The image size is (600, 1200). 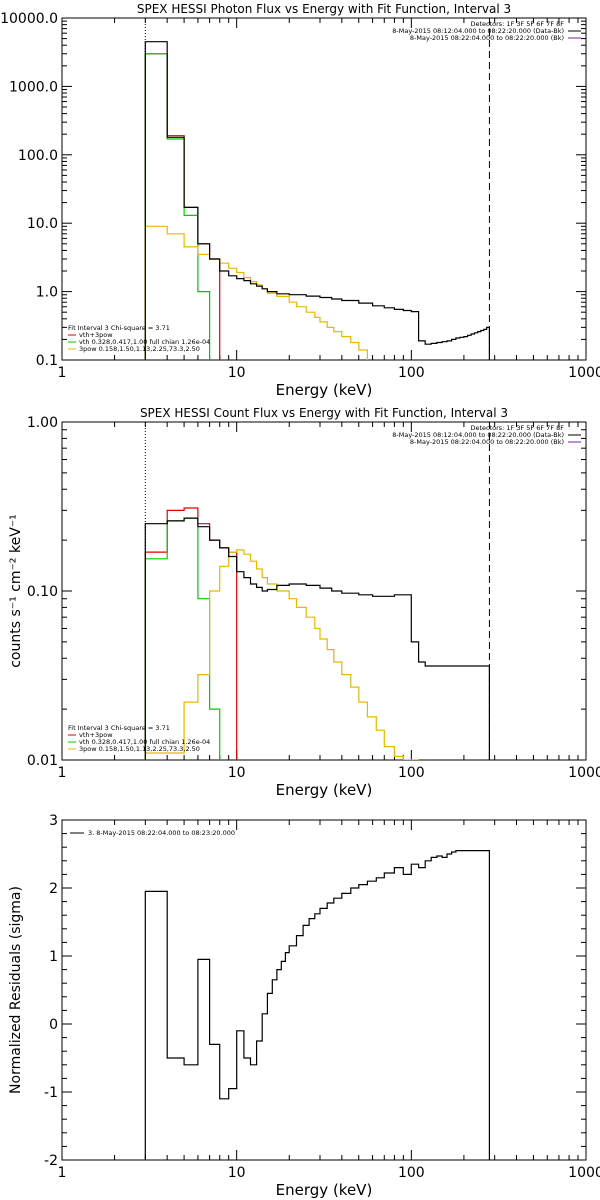 What do you see at coordinates (53, 889) in the screenshot?
I see `y-tick-label: 2` at bounding box center [53, 889].